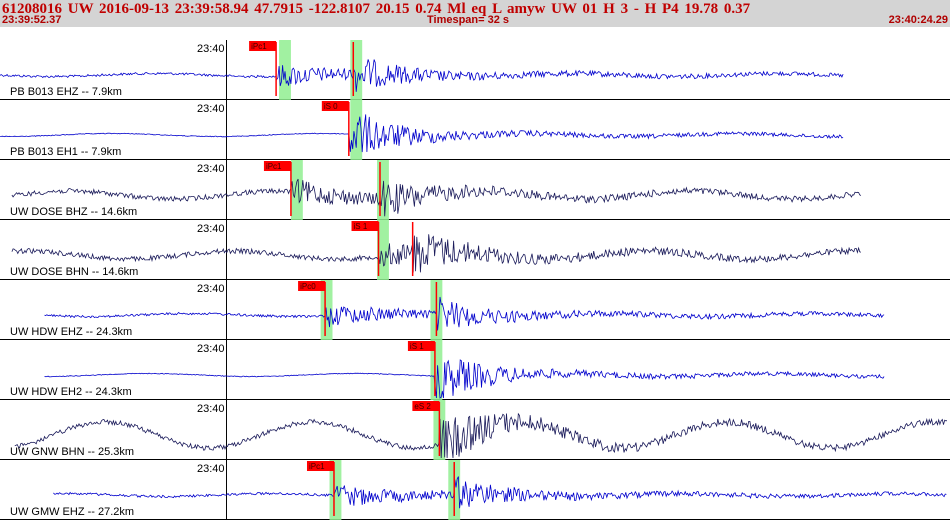 This screenshot has height=520, width=950. I want to click on station-label: UW HDW EH2 -- 24.3km, so click(71, 392).